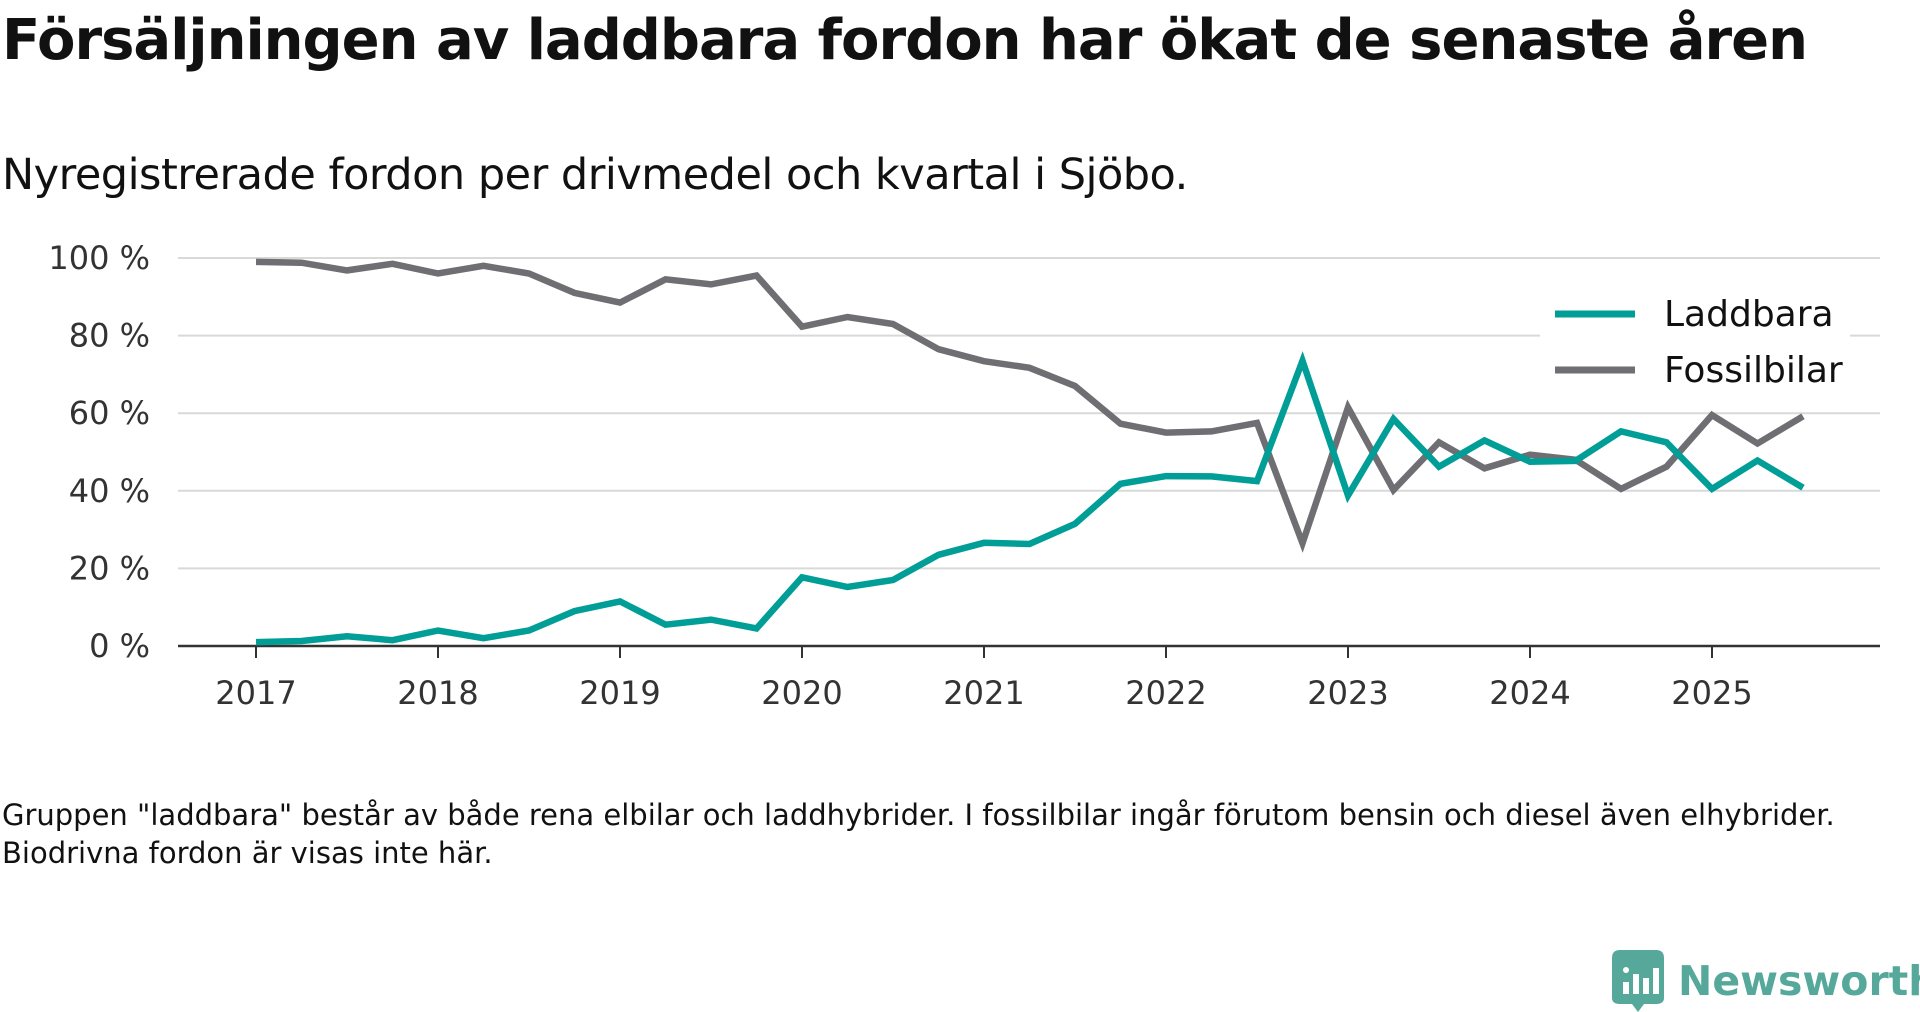 The image size is (1920, 1012). What do you see at coordinates (109, 336) in the screenshot?
I see `y-tick-label: 80 %` at bounding box center [109, 336].